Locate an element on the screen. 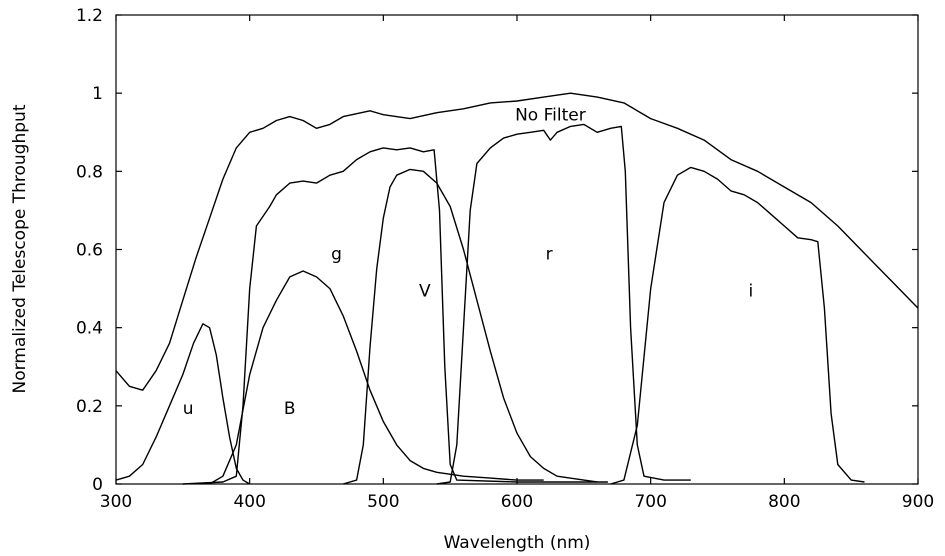  y-tick-label: 0.6 is located at coordinates (89, 251).